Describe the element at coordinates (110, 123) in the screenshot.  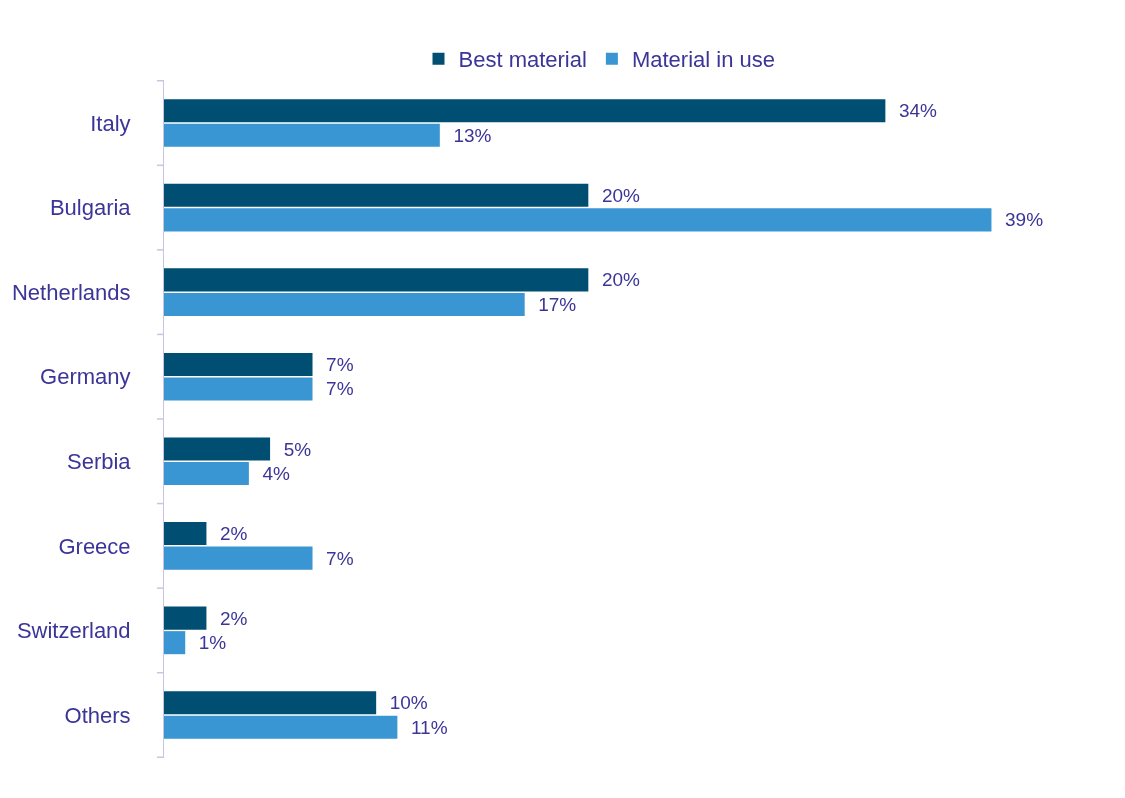
I see `y-tick-label: Italy` at that location.